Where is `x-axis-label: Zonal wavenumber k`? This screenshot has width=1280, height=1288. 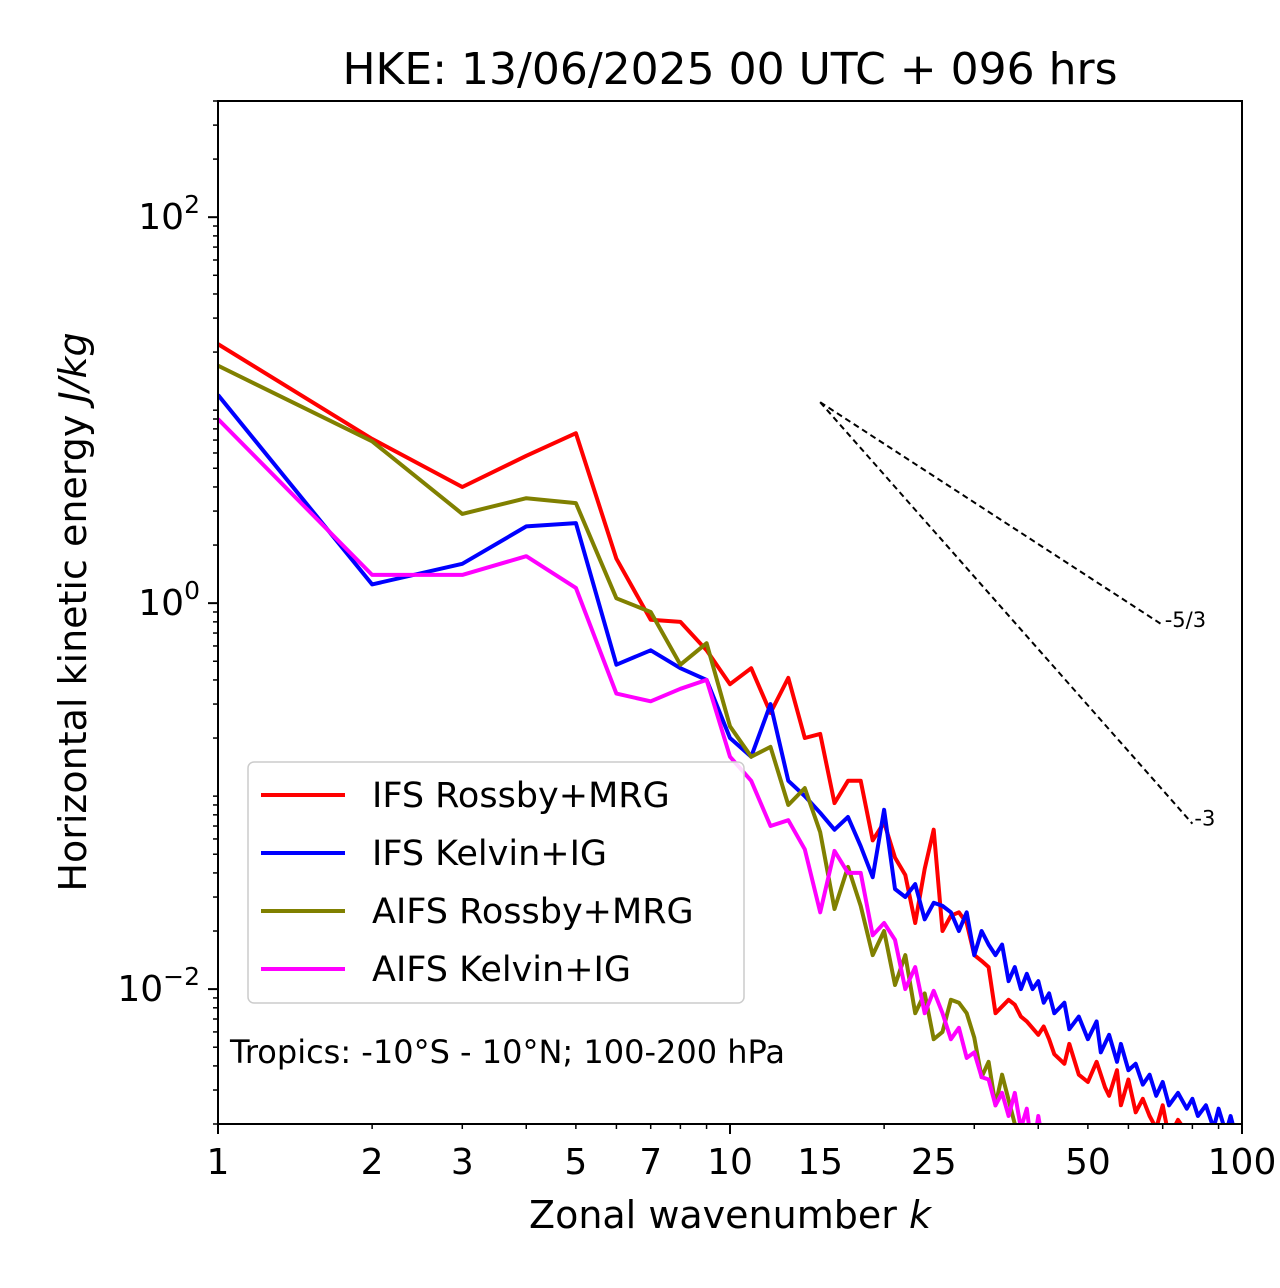 x-axis-label: Zonal wavenumber k is located at coordinates (731, 1215).